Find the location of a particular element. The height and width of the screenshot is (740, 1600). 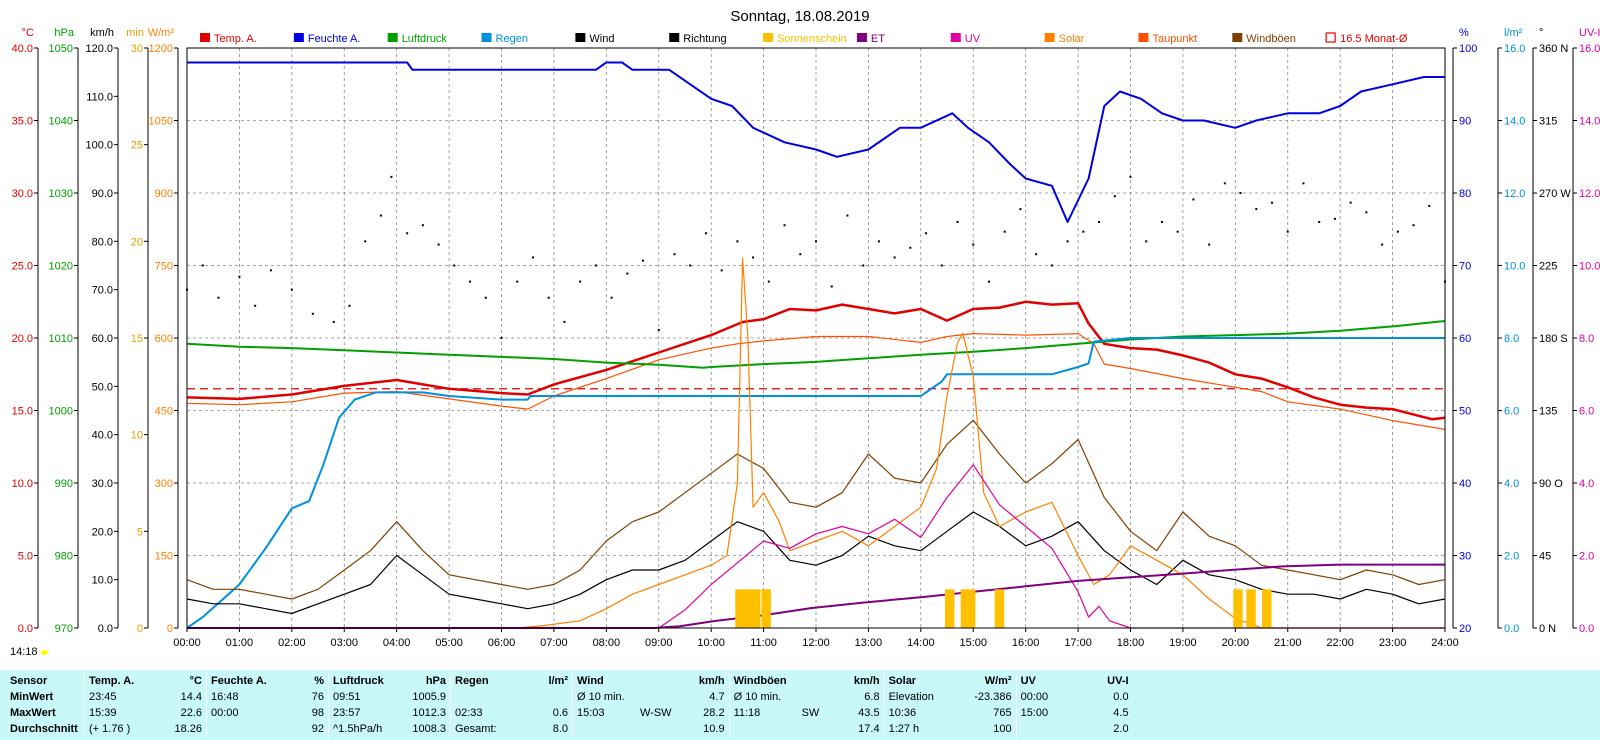

max-wind-value: 28.2 is located at coordinates (714, 713).